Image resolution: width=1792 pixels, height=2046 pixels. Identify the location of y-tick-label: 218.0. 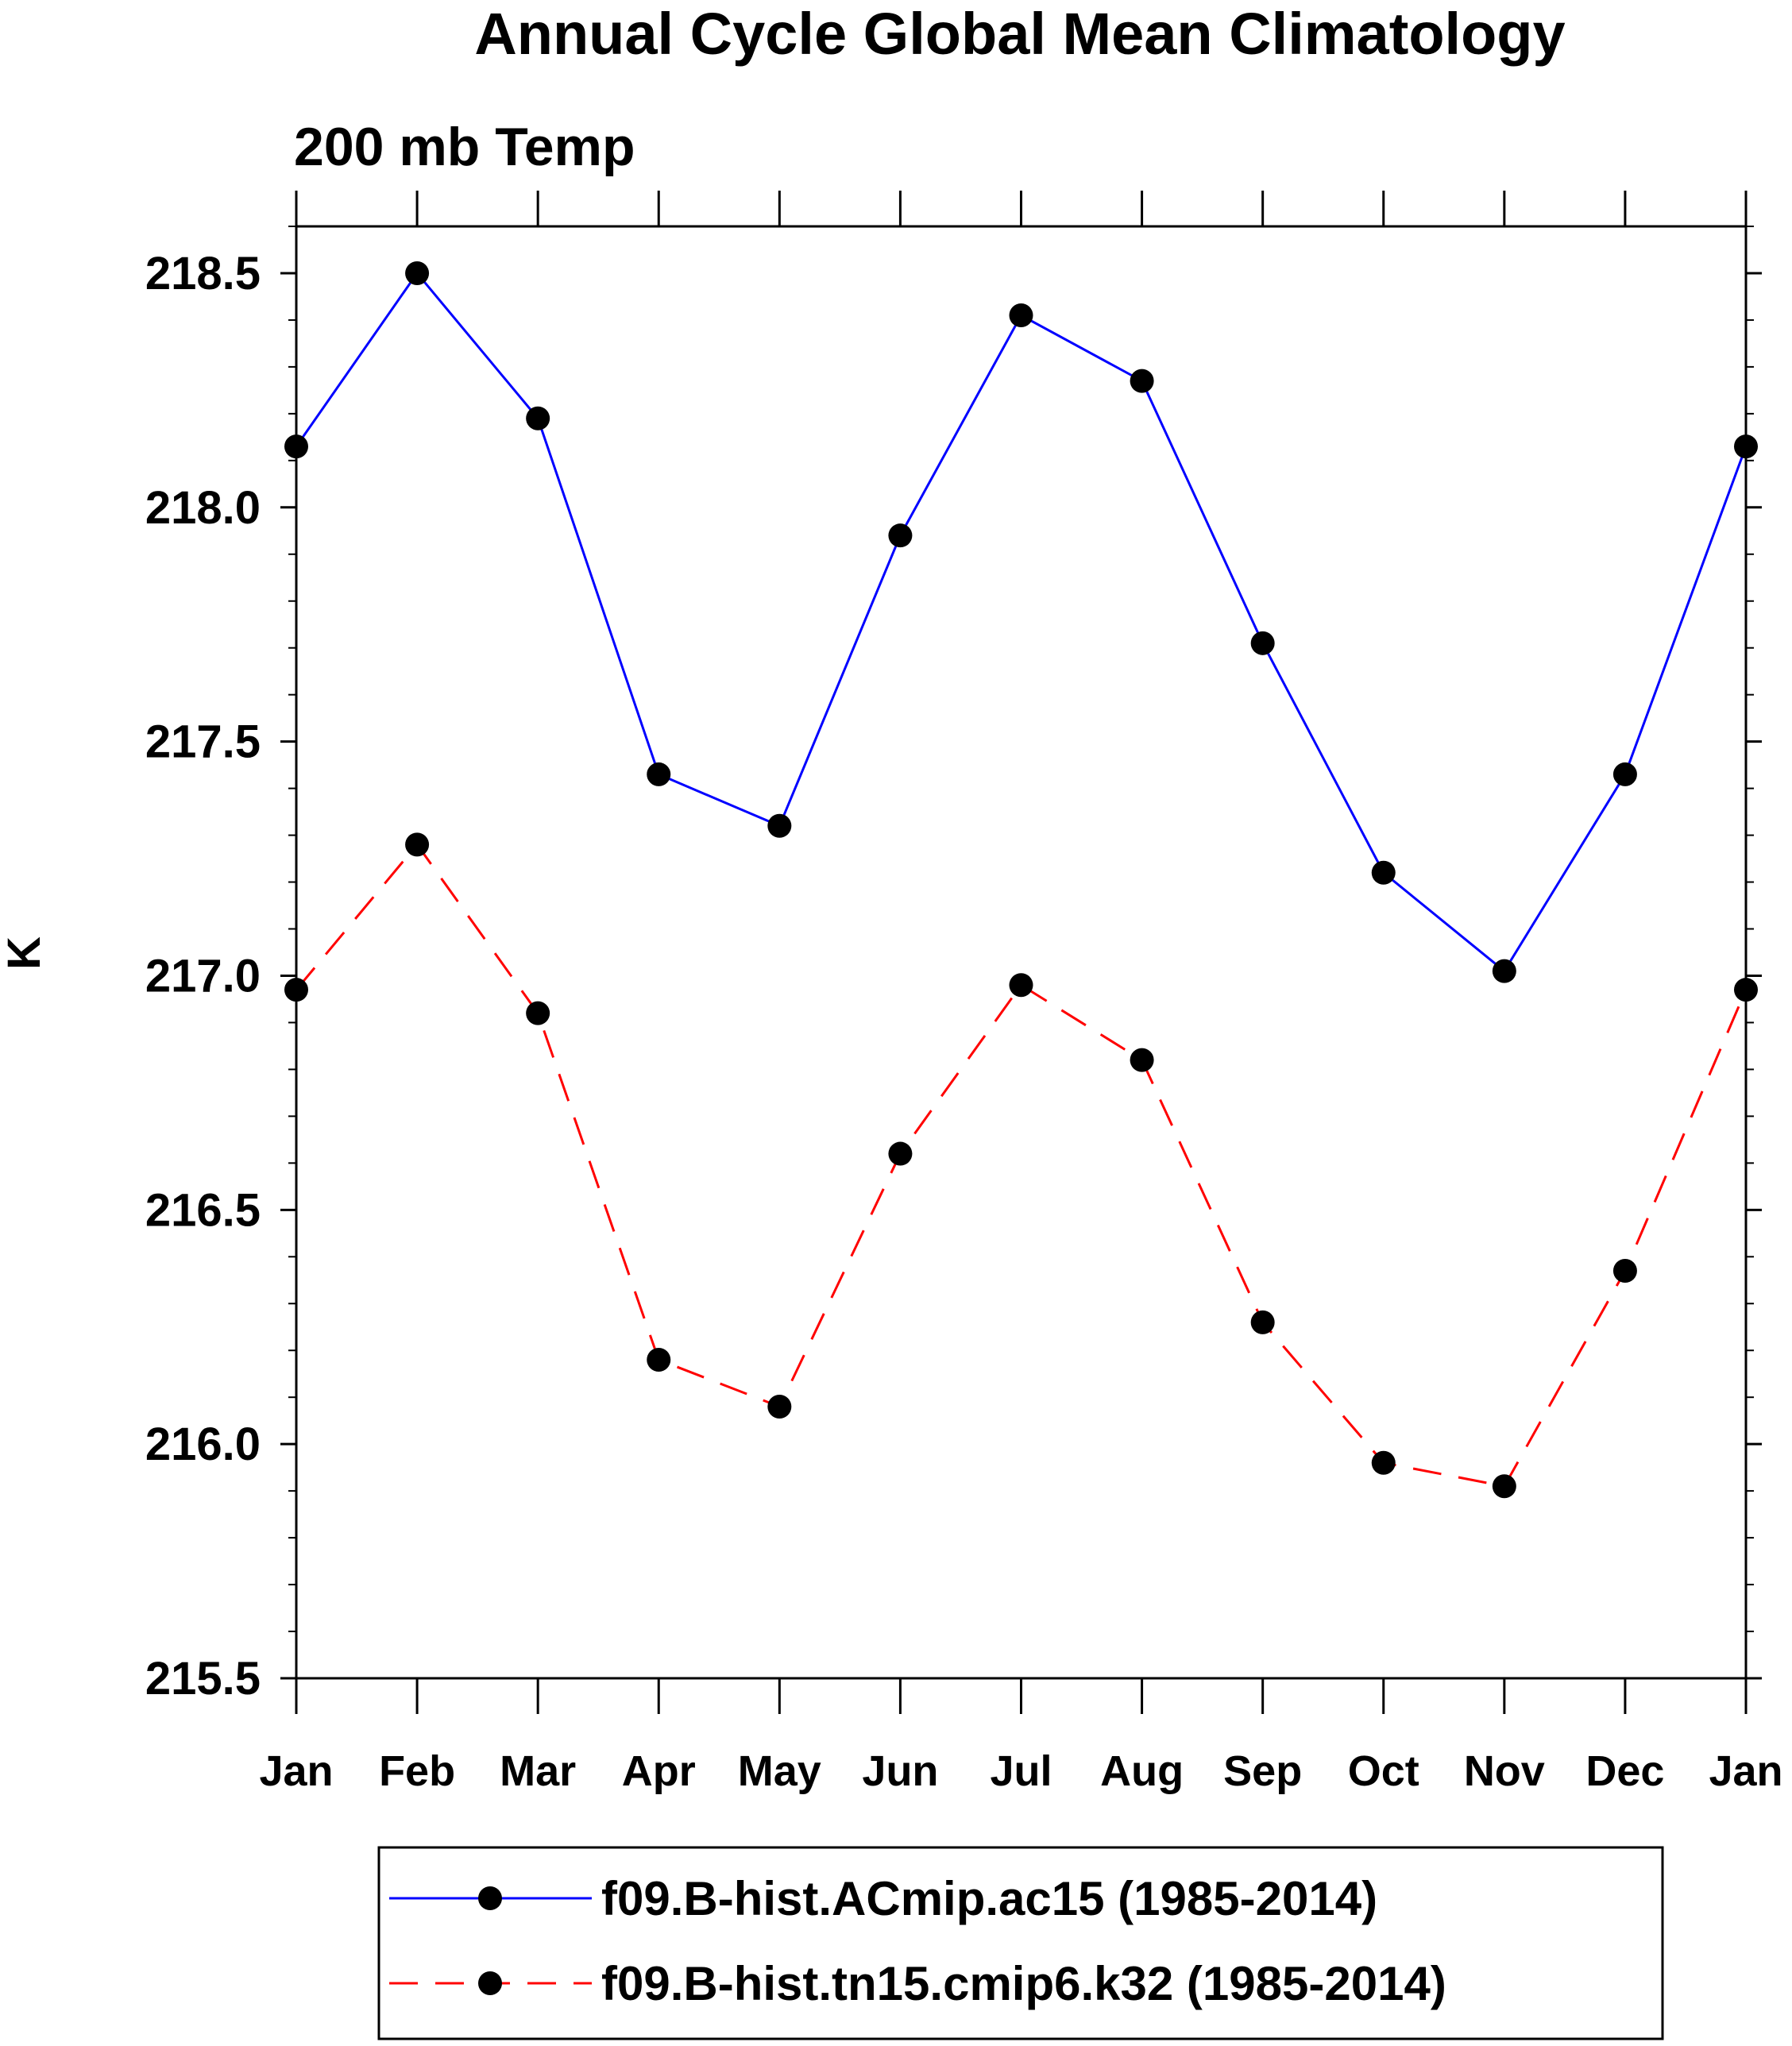
(203, 508).